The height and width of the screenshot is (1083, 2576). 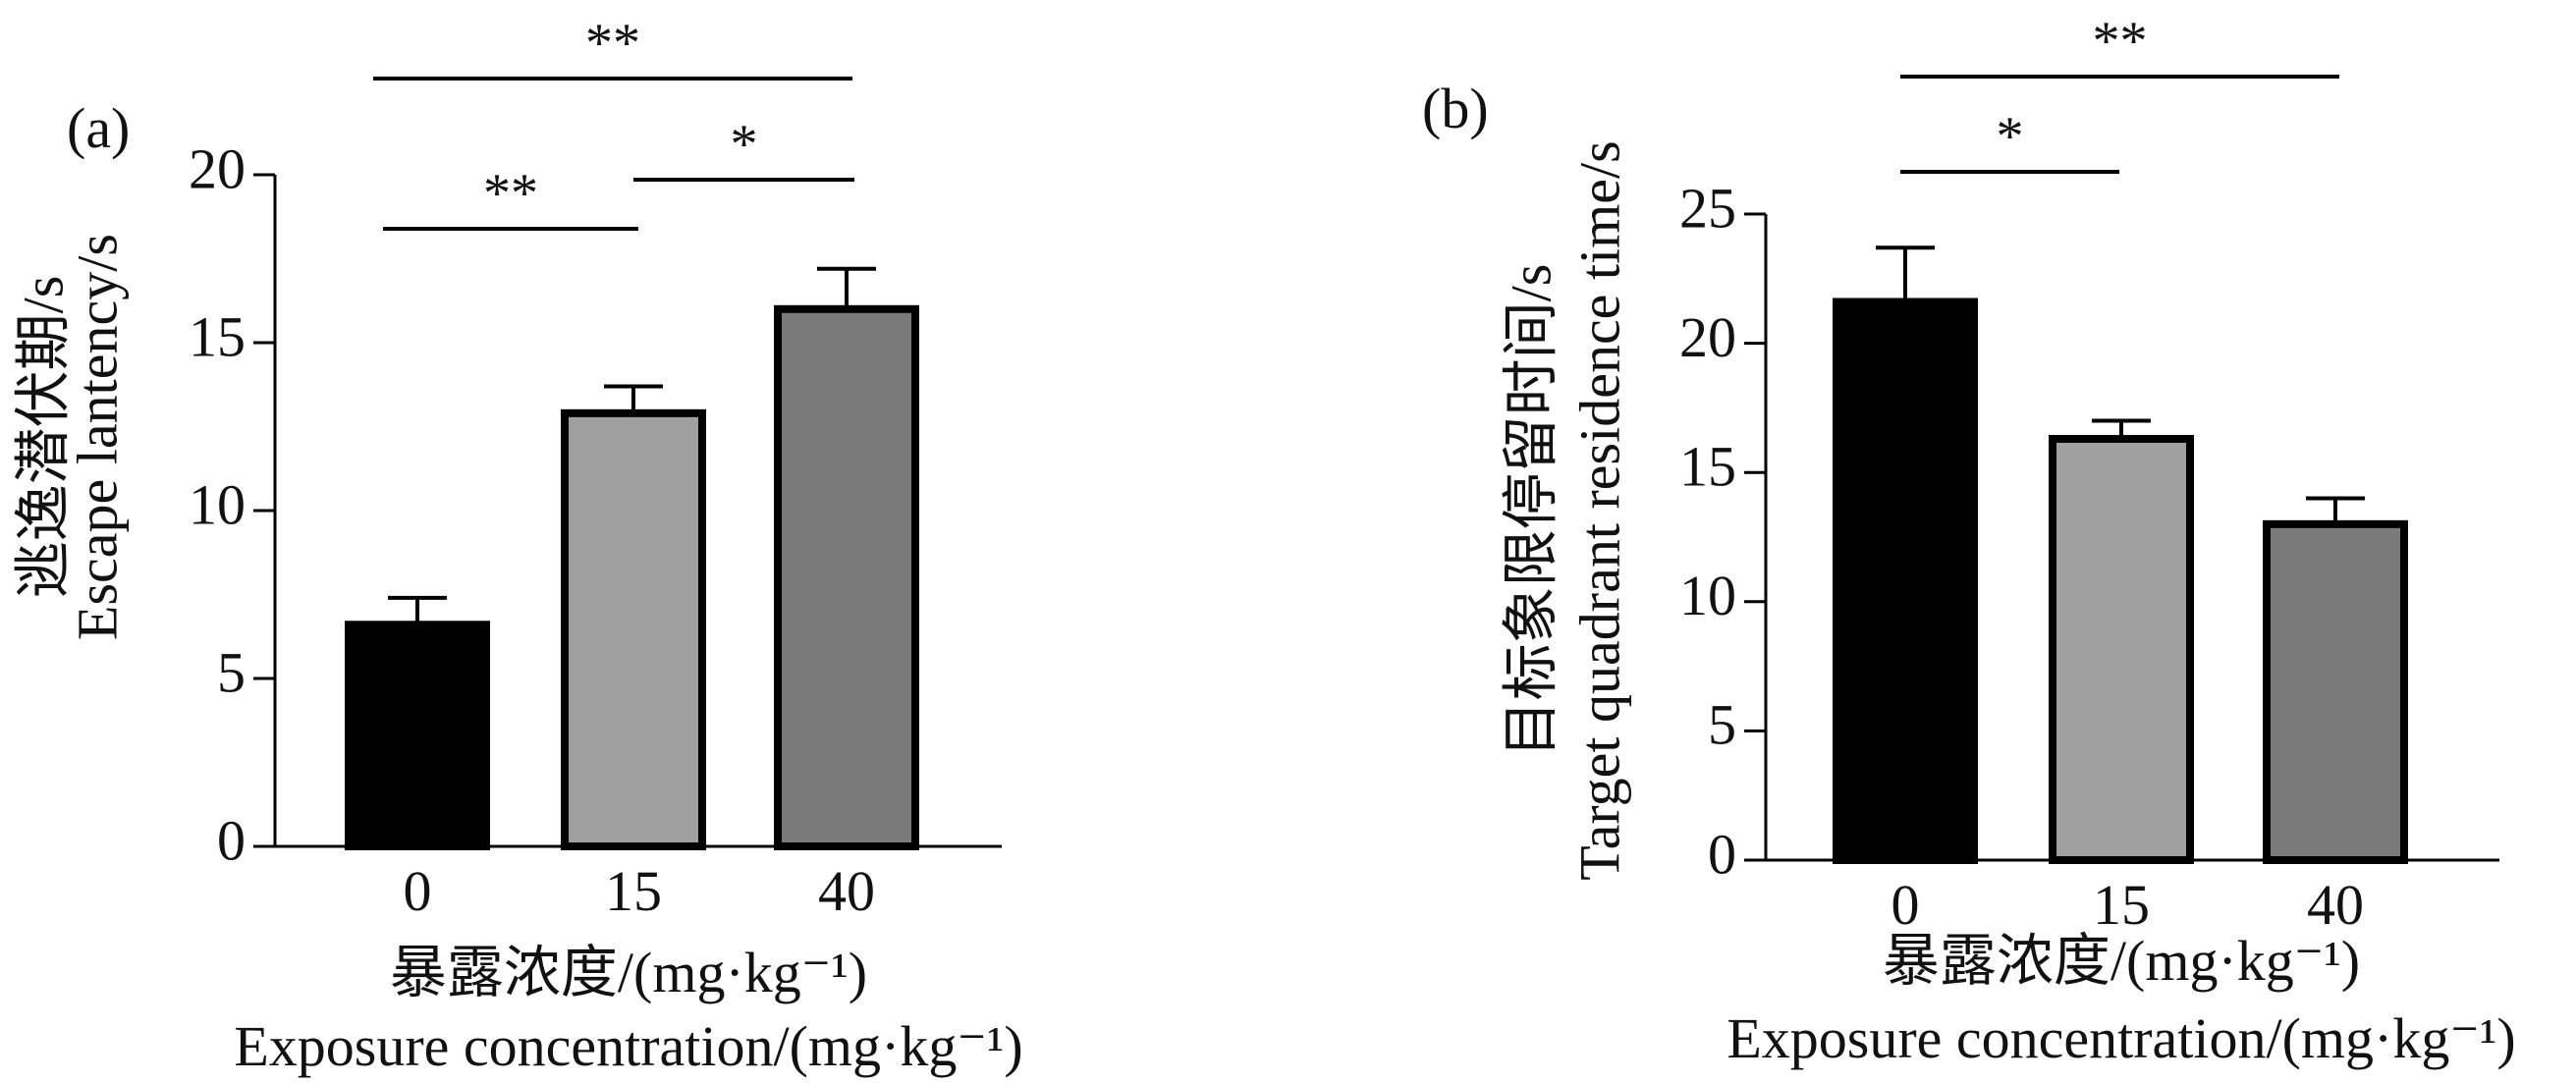 What do you see at coordinates (628, 1046) in the screenshot?
I see `panel-a-xlabel: Exposure concentration/(mg·kg⁻¹)` at bounding box center [628, 1046].